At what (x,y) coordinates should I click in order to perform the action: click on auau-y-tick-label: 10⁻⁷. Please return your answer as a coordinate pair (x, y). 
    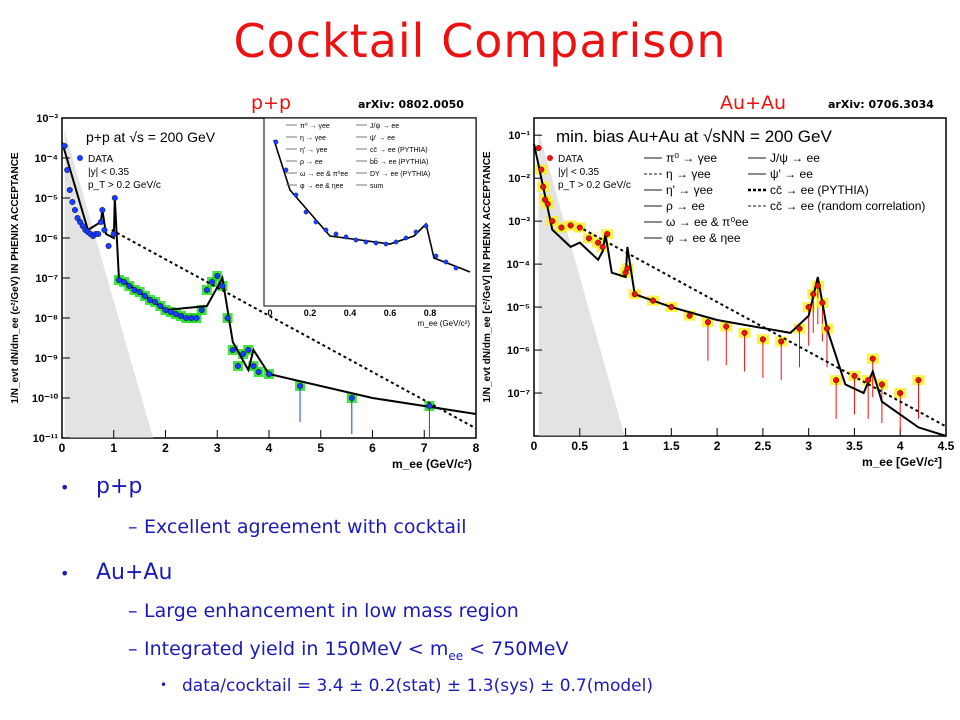
    Looking at the image, I should click on (518, 394).